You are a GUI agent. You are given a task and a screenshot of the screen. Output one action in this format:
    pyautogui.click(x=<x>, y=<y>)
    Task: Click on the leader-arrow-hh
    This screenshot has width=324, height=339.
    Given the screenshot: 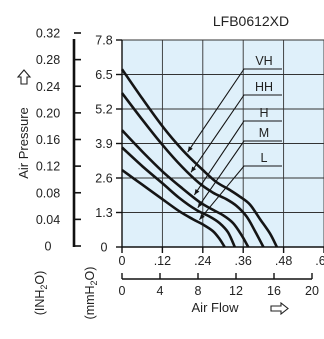 What is the action you would take?
    pyautogui.click(x=194, y=169)
    